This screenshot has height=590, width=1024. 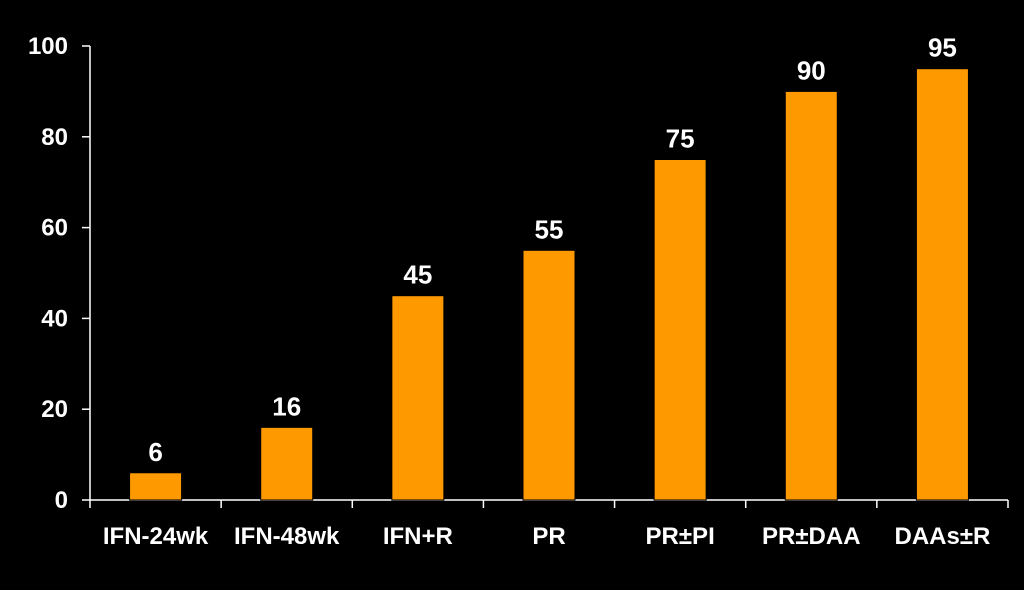 I want to click on y-tick-label: 20, so click(x=54, y=409).